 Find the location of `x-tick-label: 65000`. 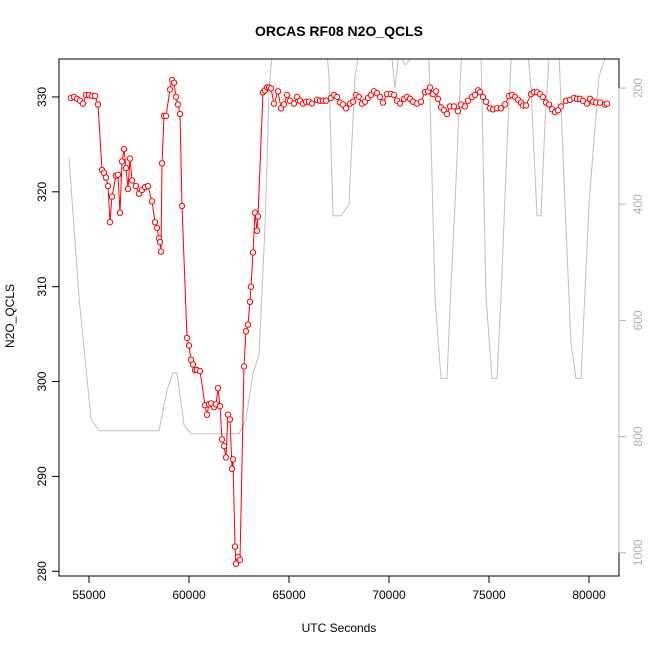

x-tick-label: 65000 is located at coordinates (289, 595).